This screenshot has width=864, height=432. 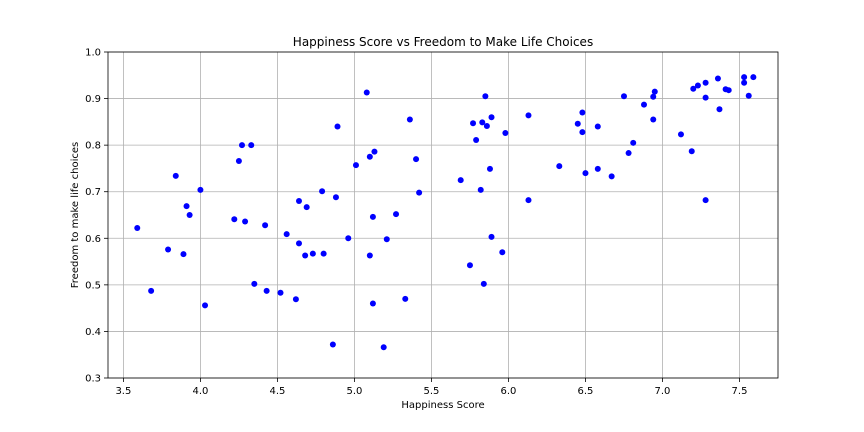 I want to click on x-tick-label: 4.0, so click(x=200, y=391).